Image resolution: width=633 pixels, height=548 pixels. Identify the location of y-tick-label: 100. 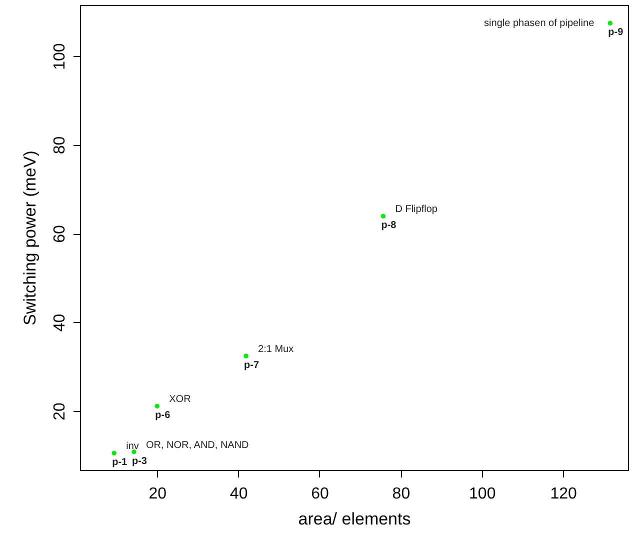
(60, 56).